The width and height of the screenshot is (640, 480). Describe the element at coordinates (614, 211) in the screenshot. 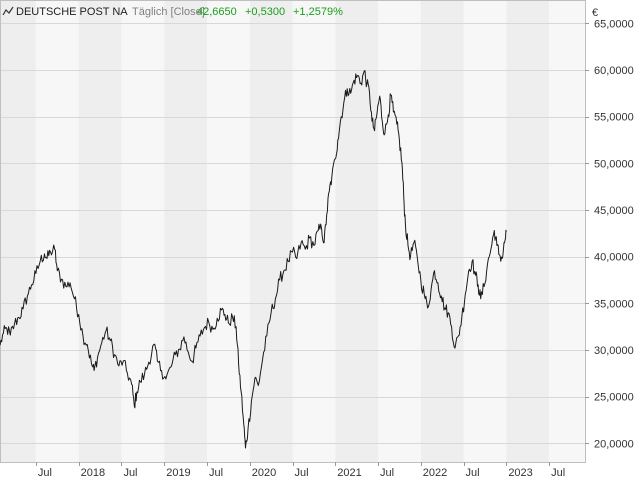

I see `y-tick-label: 45,0000` at that location.